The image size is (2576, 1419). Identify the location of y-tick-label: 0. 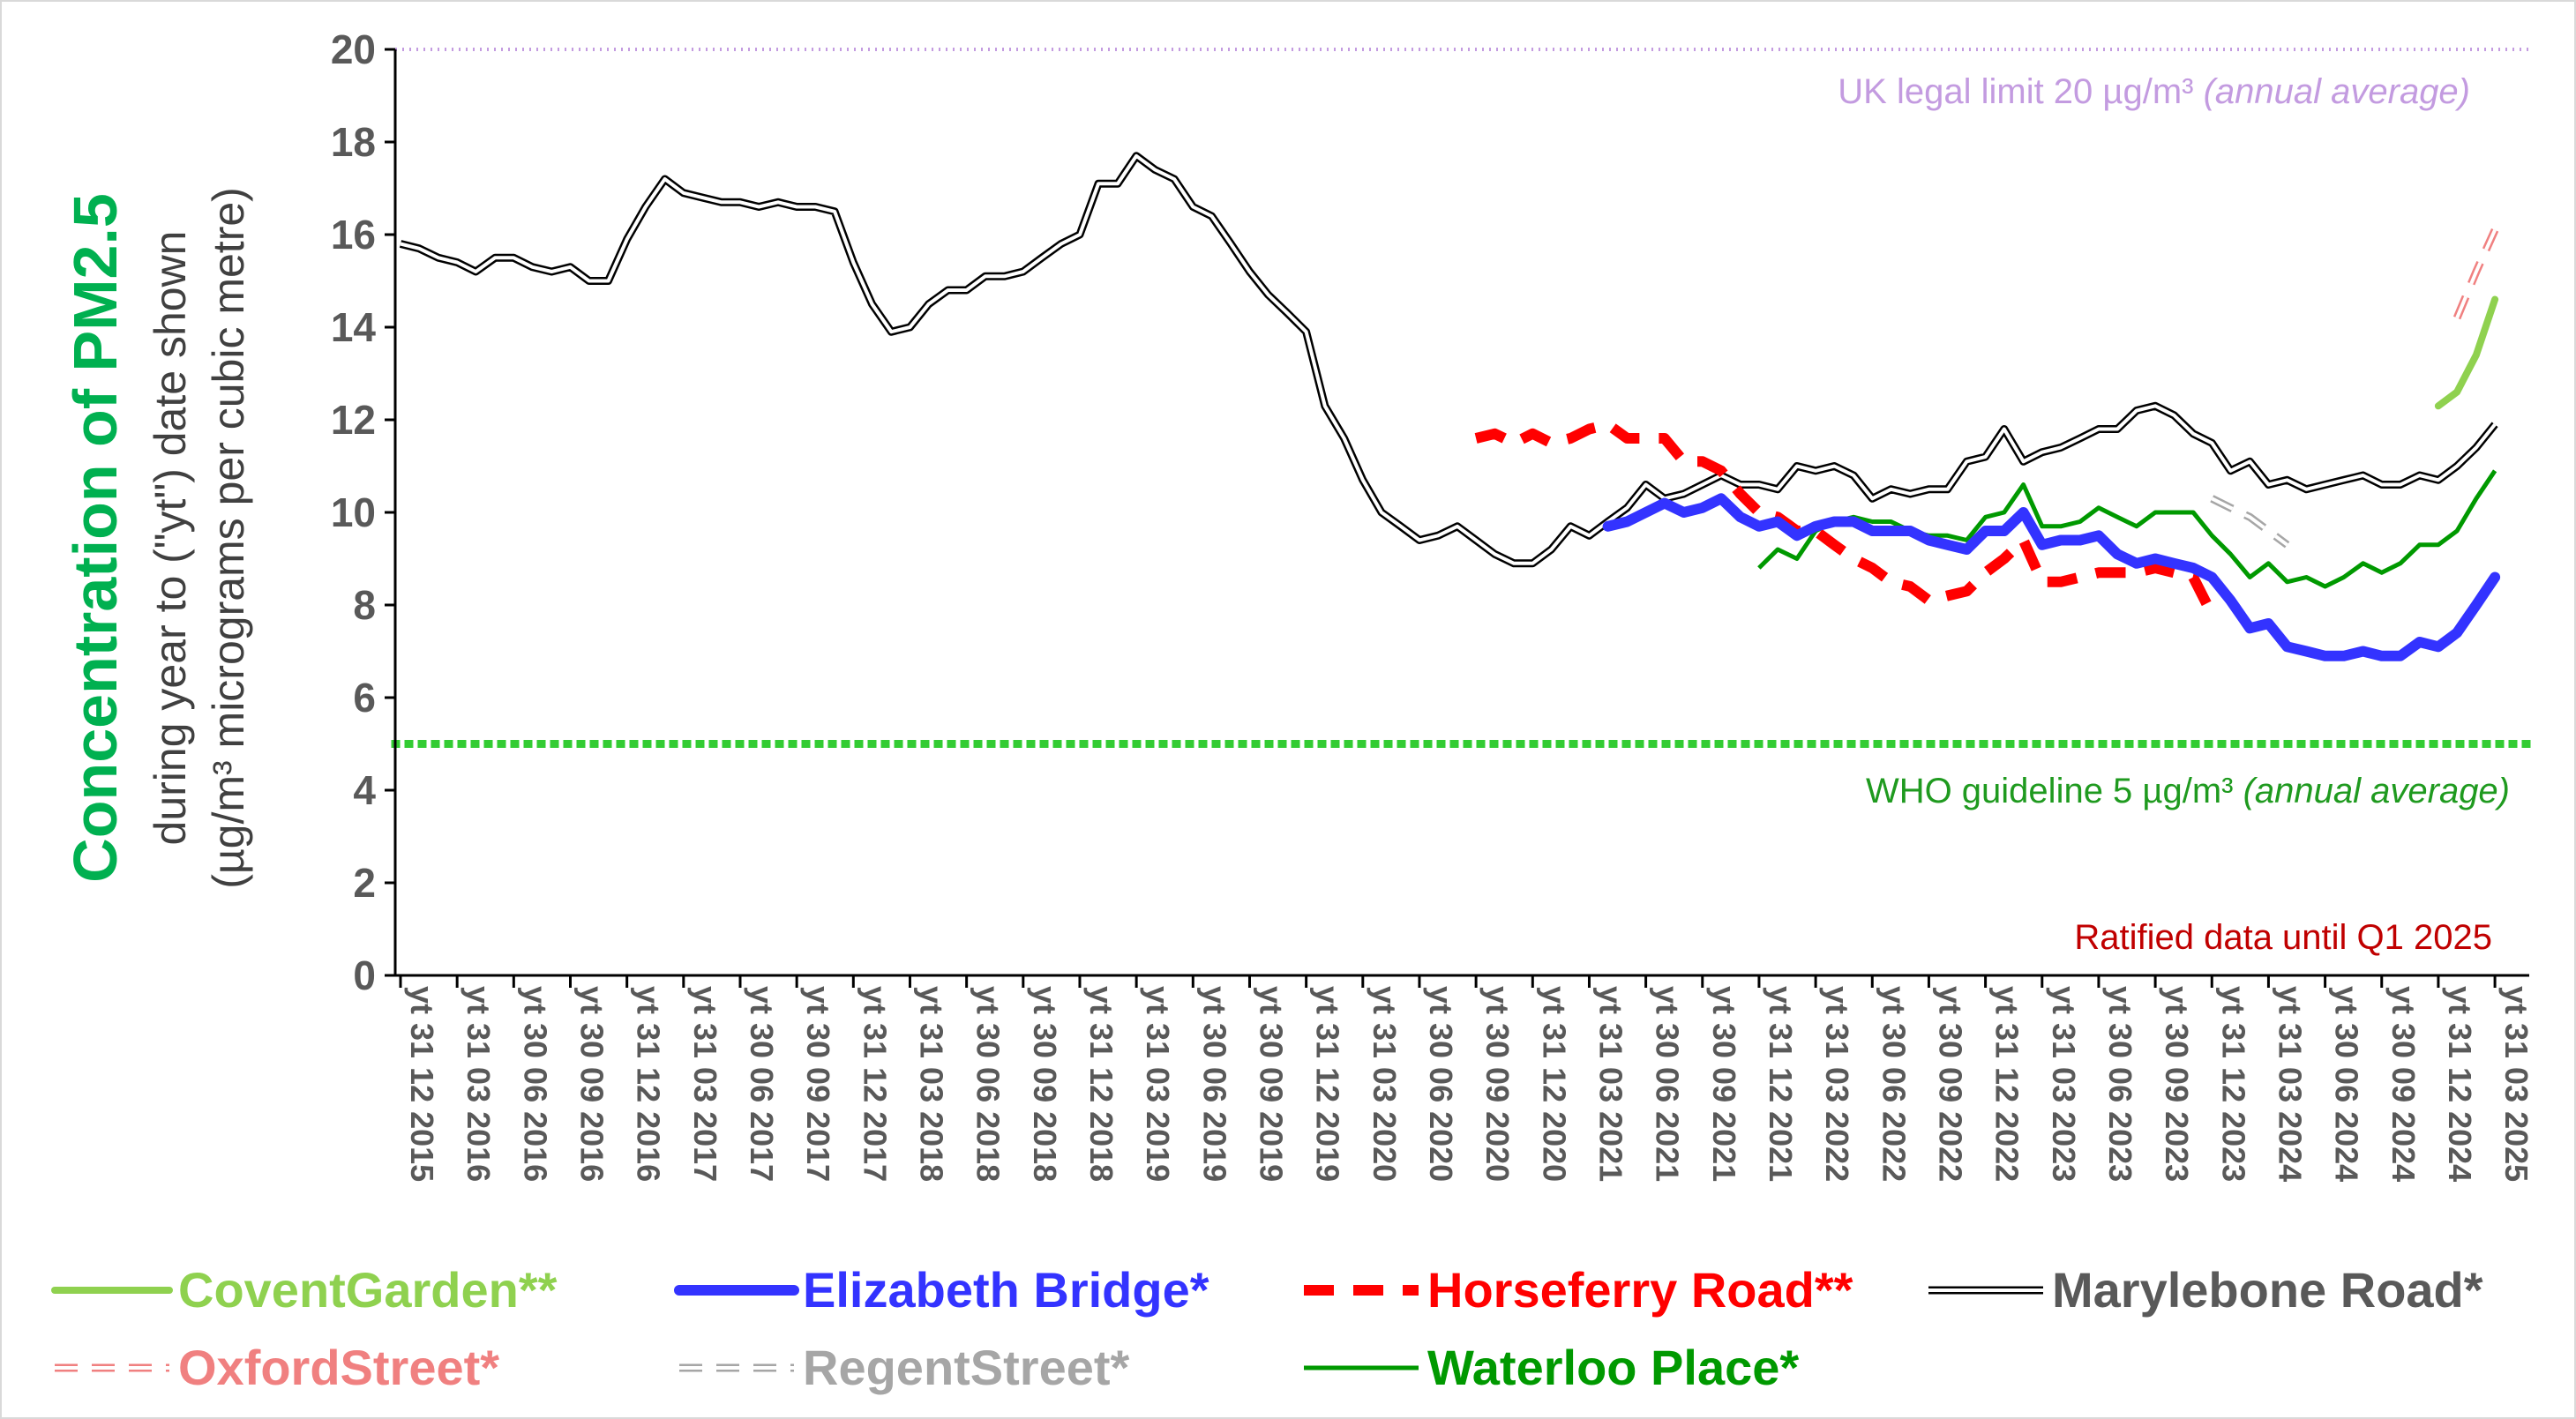
(365, 975).